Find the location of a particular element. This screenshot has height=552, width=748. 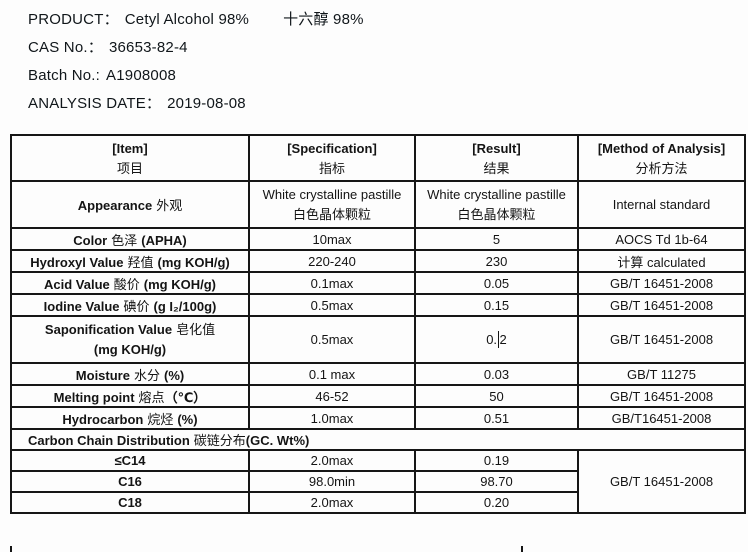

cutoff-row-left-border is located at coordinates (11, 549).